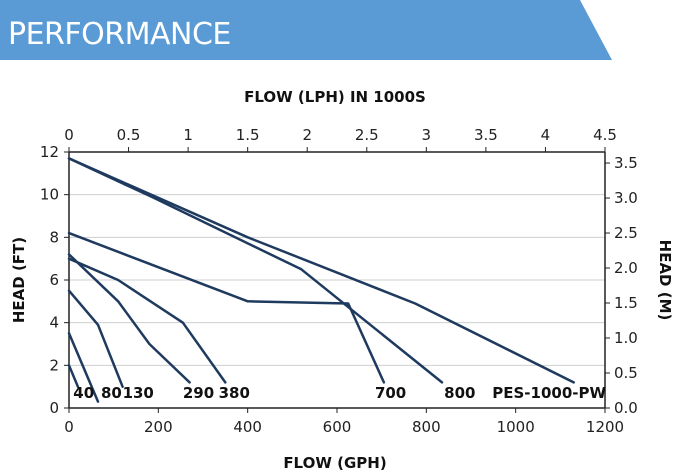 The image size is (679, 476). Describe the element at coordinates (665, 280) in the screenshot. I see `y2-axis-title: HEAD (M)` at that location.